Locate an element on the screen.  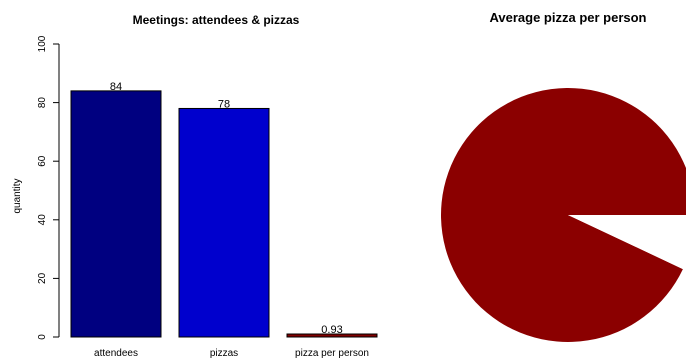
bar-pizza-per-person is located at coordinates (332, 335).